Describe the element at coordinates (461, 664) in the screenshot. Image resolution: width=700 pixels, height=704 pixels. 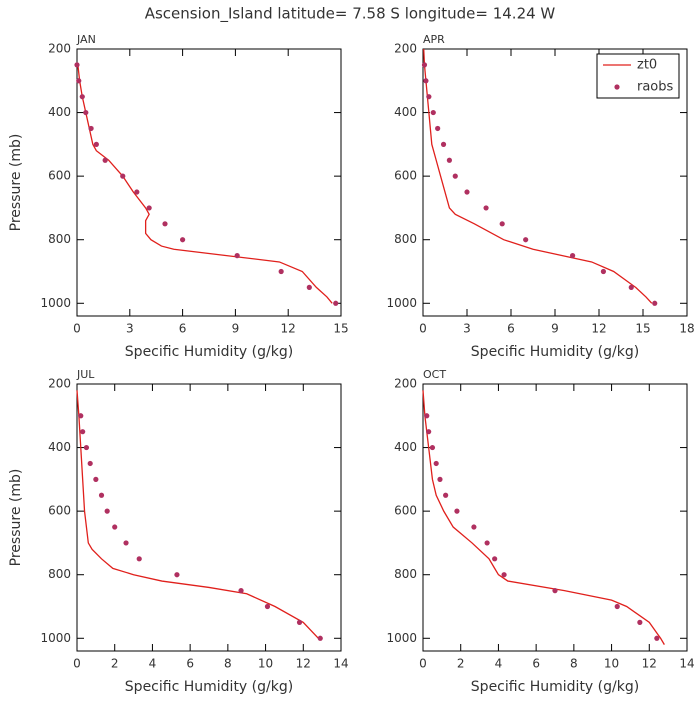
I see `x-tick-label: 2` at that location.